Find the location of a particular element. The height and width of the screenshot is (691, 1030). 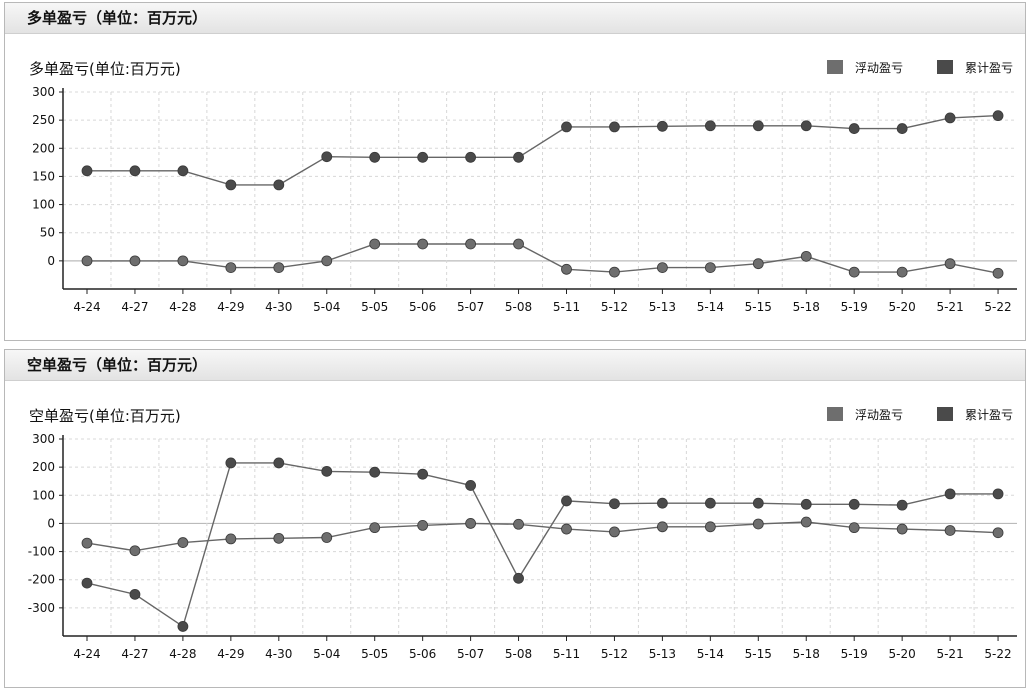

short-xtick-label-10: 5-11 is located at coordinates (566, 654).